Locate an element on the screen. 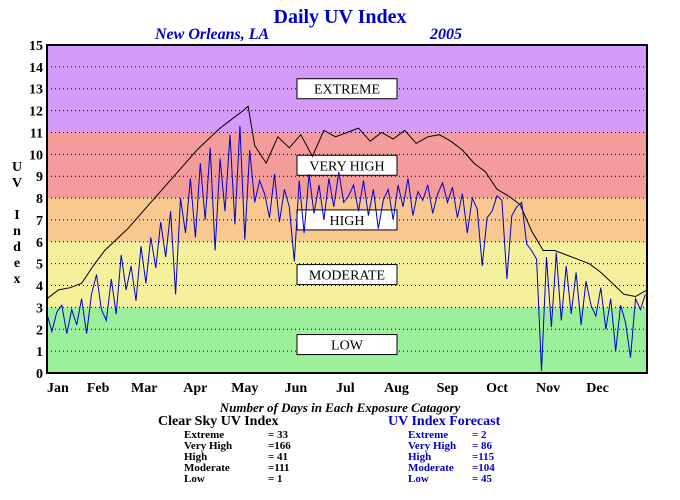 This screenshot has height=500, width=680. y-axis-label-n: n is located at coordinates (17, 231).